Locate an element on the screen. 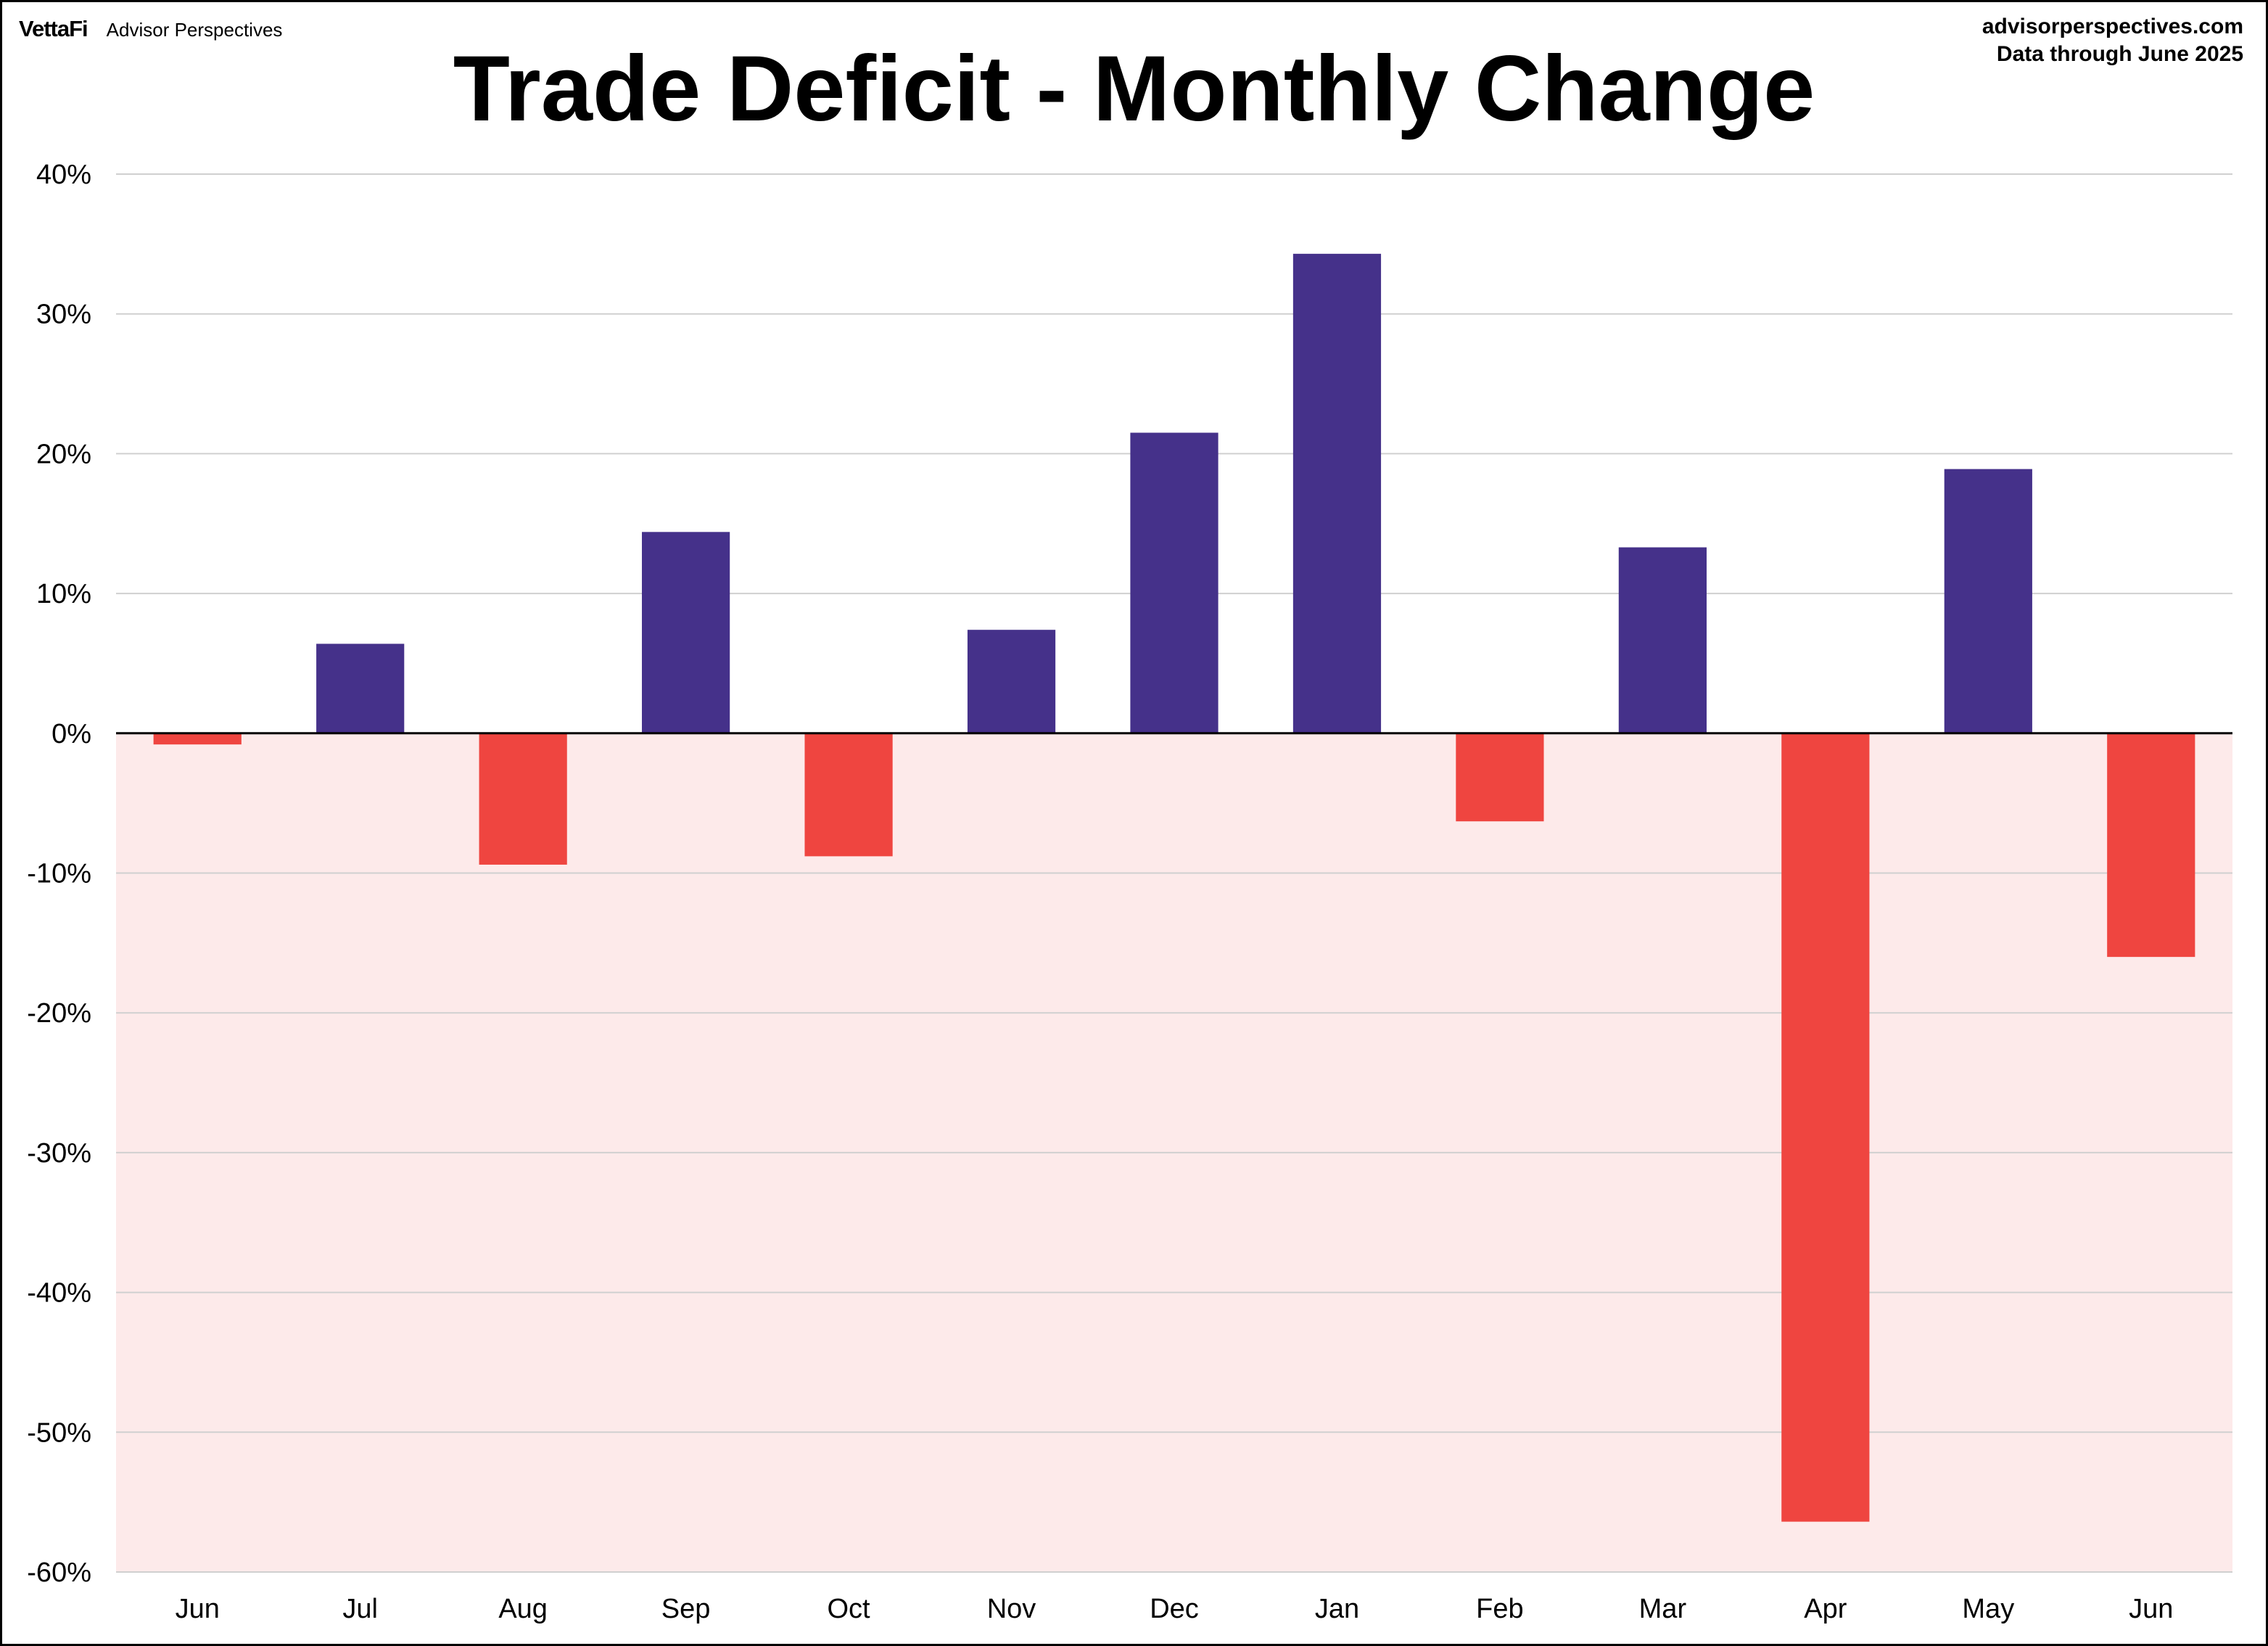 The height and width of the screenshot is (1646, 2268). x-tick-label: May is located at coordinates (1988, 1609).